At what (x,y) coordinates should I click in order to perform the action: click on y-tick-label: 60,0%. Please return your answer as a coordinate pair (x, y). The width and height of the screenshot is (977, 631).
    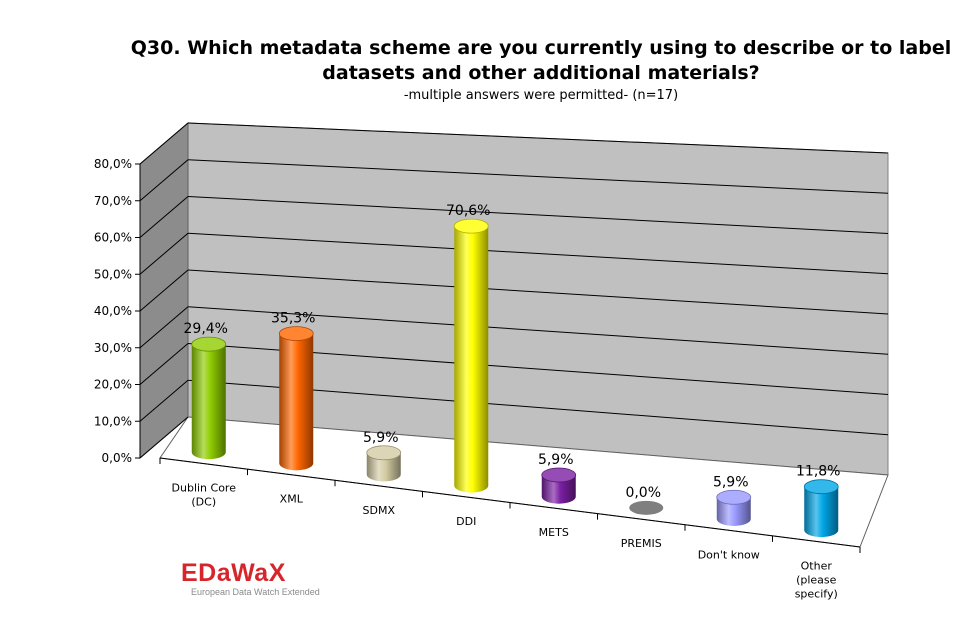
    Looking at the image, I should click on (113, 238).